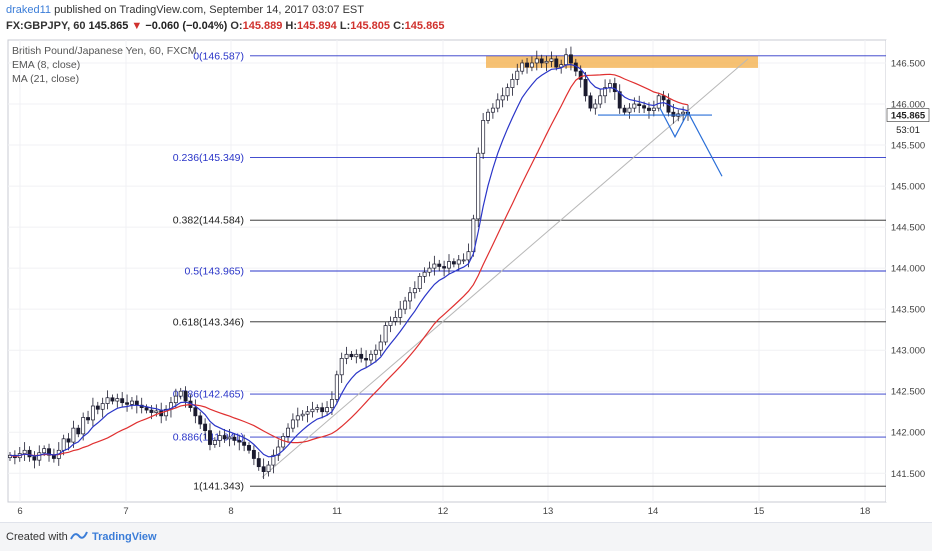 This screenshot has height=551, width=932. What do you see at coordinates (137, 26) in the screenshot?
I see `change-down-icon: ▼` at bounding box center [137, 26].